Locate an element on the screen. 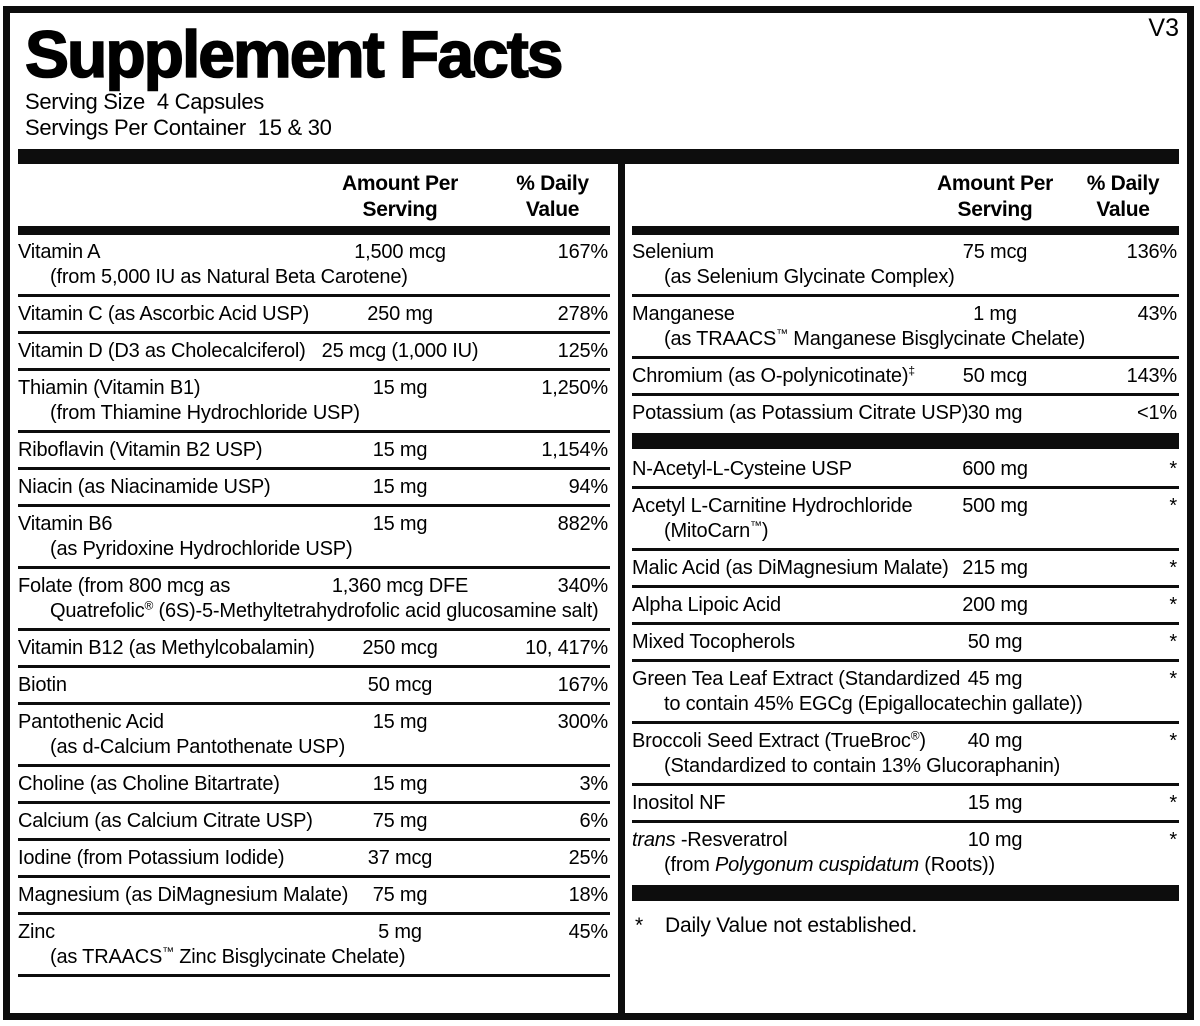 This screenshot has width=1200, height=1026. amount-value: 600 mg is located at coordinates (995, 469).